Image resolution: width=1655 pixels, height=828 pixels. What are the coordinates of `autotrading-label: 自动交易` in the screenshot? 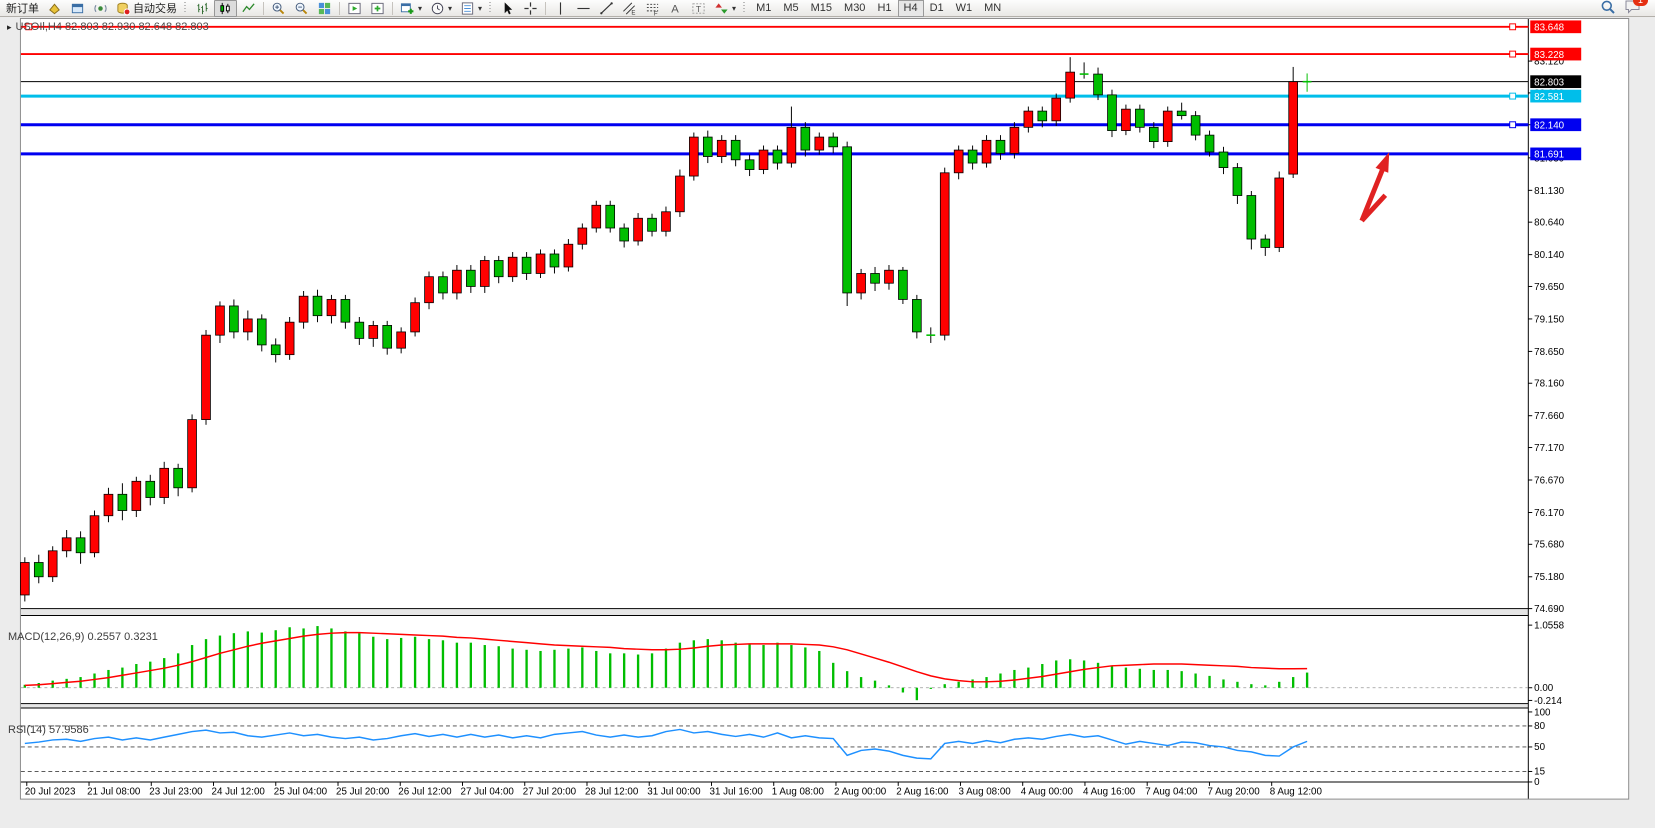 It's located at (155, 9).